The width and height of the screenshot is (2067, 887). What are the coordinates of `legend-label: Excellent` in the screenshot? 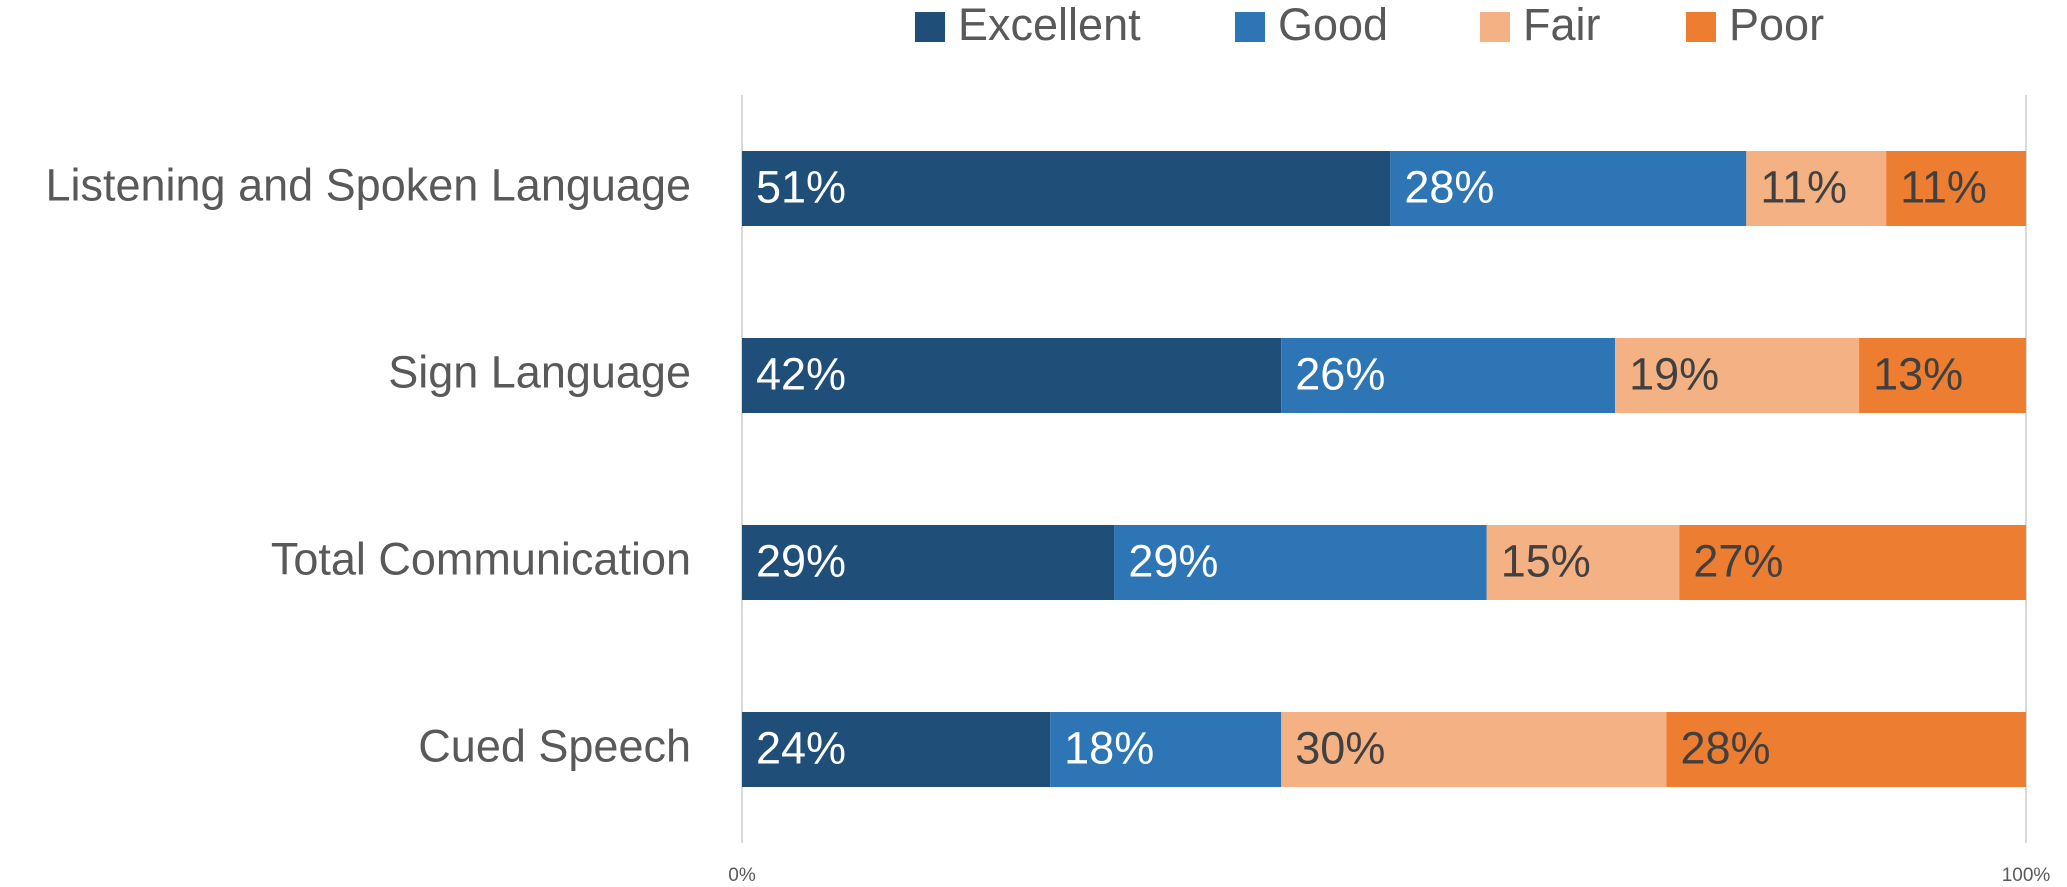 It's located at (1049, 25).